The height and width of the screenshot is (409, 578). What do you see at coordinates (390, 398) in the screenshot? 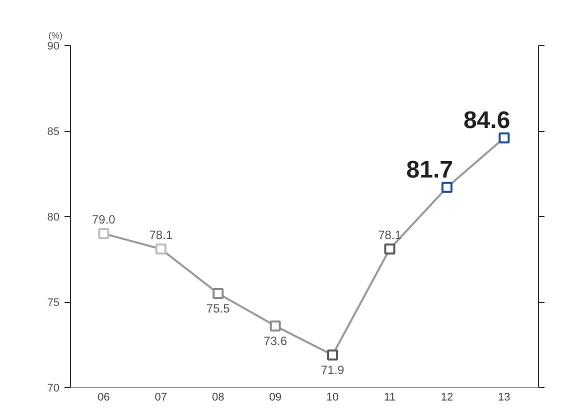
I see `x-tick-label: 11` at bounding box center [390, 398].